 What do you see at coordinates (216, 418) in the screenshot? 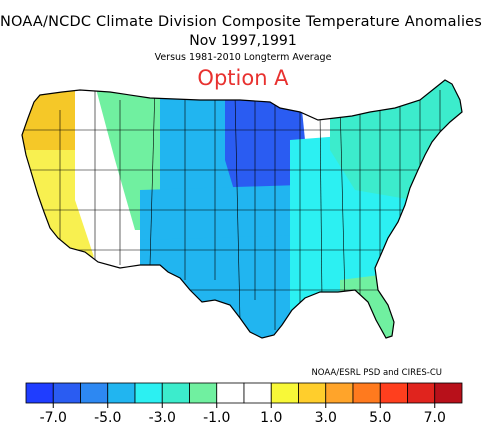
I see `legend-tick-label: -1.0` at bounding box center [216, 418].